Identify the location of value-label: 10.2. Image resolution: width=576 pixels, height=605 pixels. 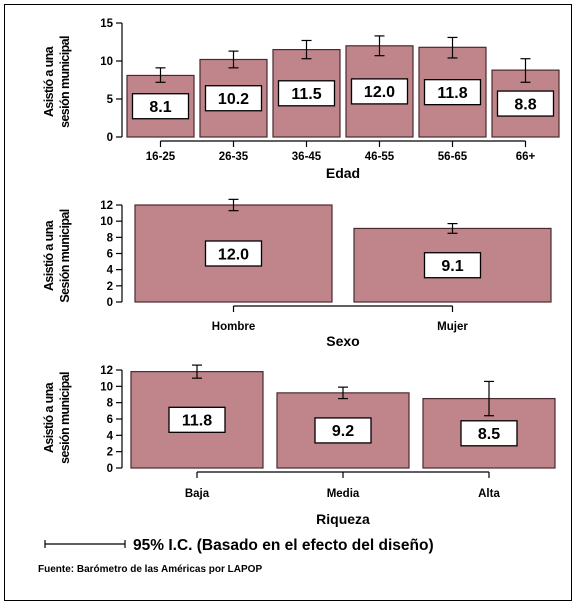
(233, 99).